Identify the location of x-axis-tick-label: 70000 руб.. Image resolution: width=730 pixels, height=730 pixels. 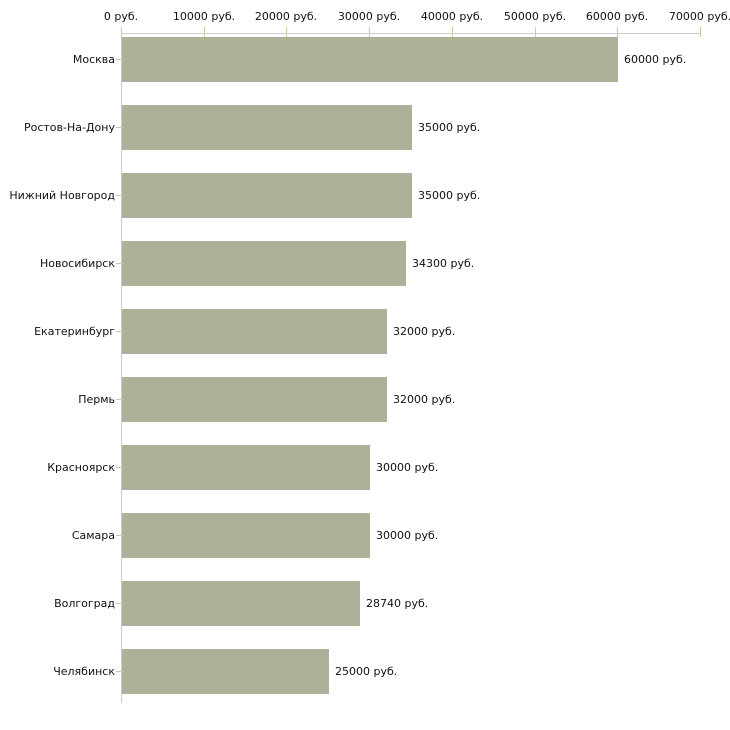
(699, 16).